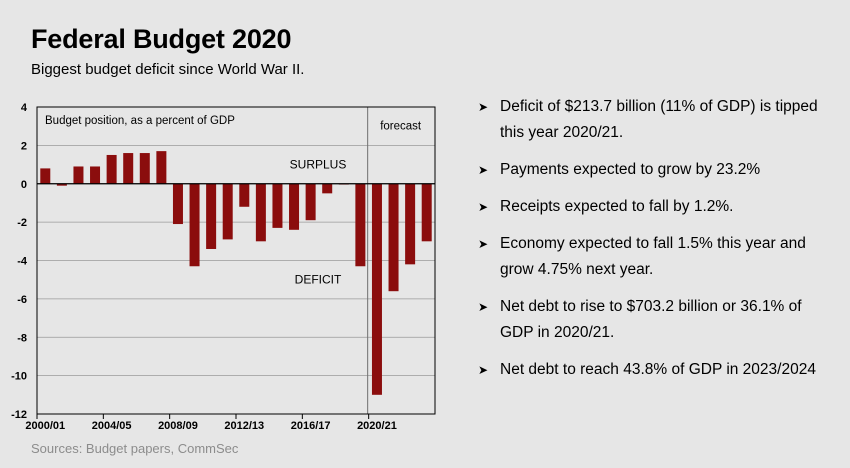 This screenshot has height=468, width=850. I want to click on y-tick-label: -4, so click(22, 262).